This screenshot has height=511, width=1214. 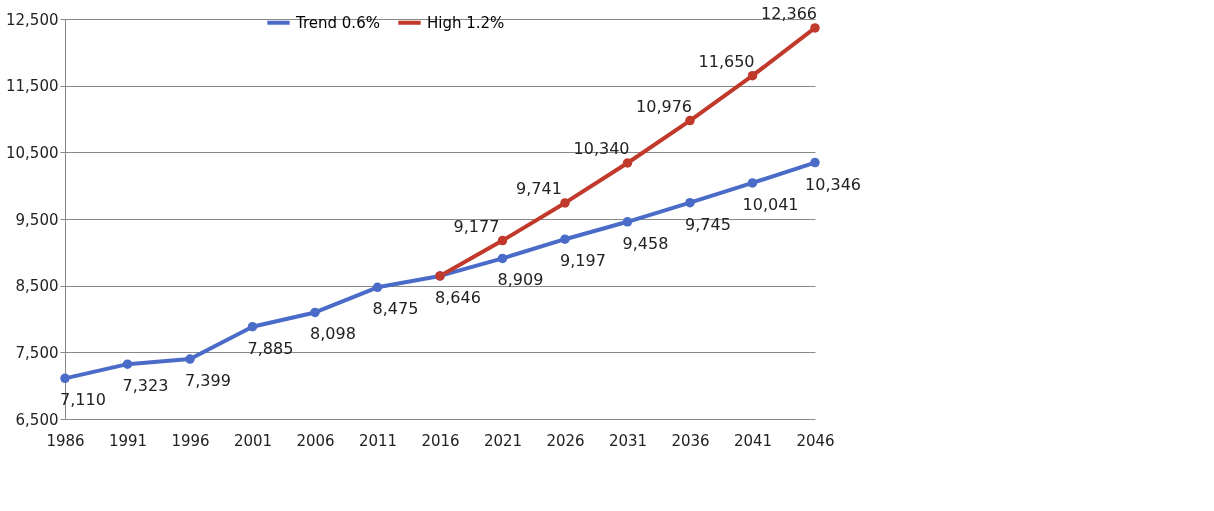 I want to click on data-label: 8,098, so click(x=333, y=334).